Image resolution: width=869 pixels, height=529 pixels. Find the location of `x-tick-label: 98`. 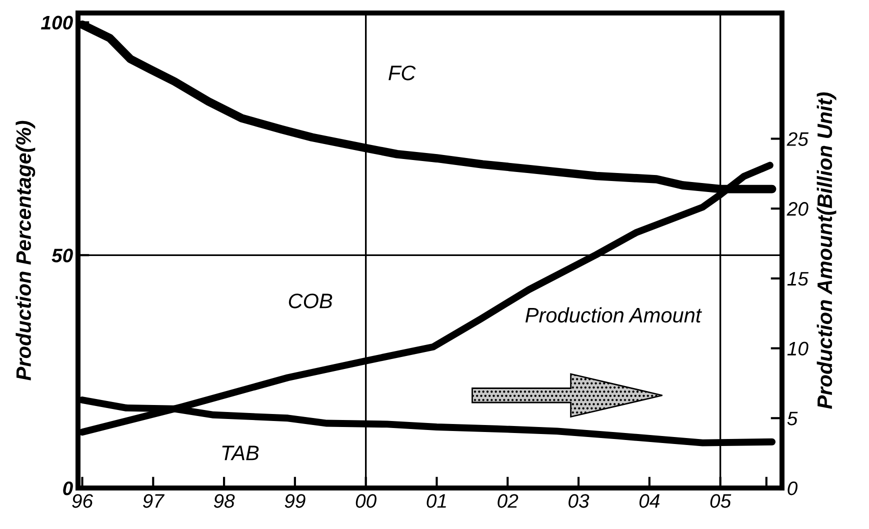

x-tick-label: 98 is located at coordinates (224, 501).